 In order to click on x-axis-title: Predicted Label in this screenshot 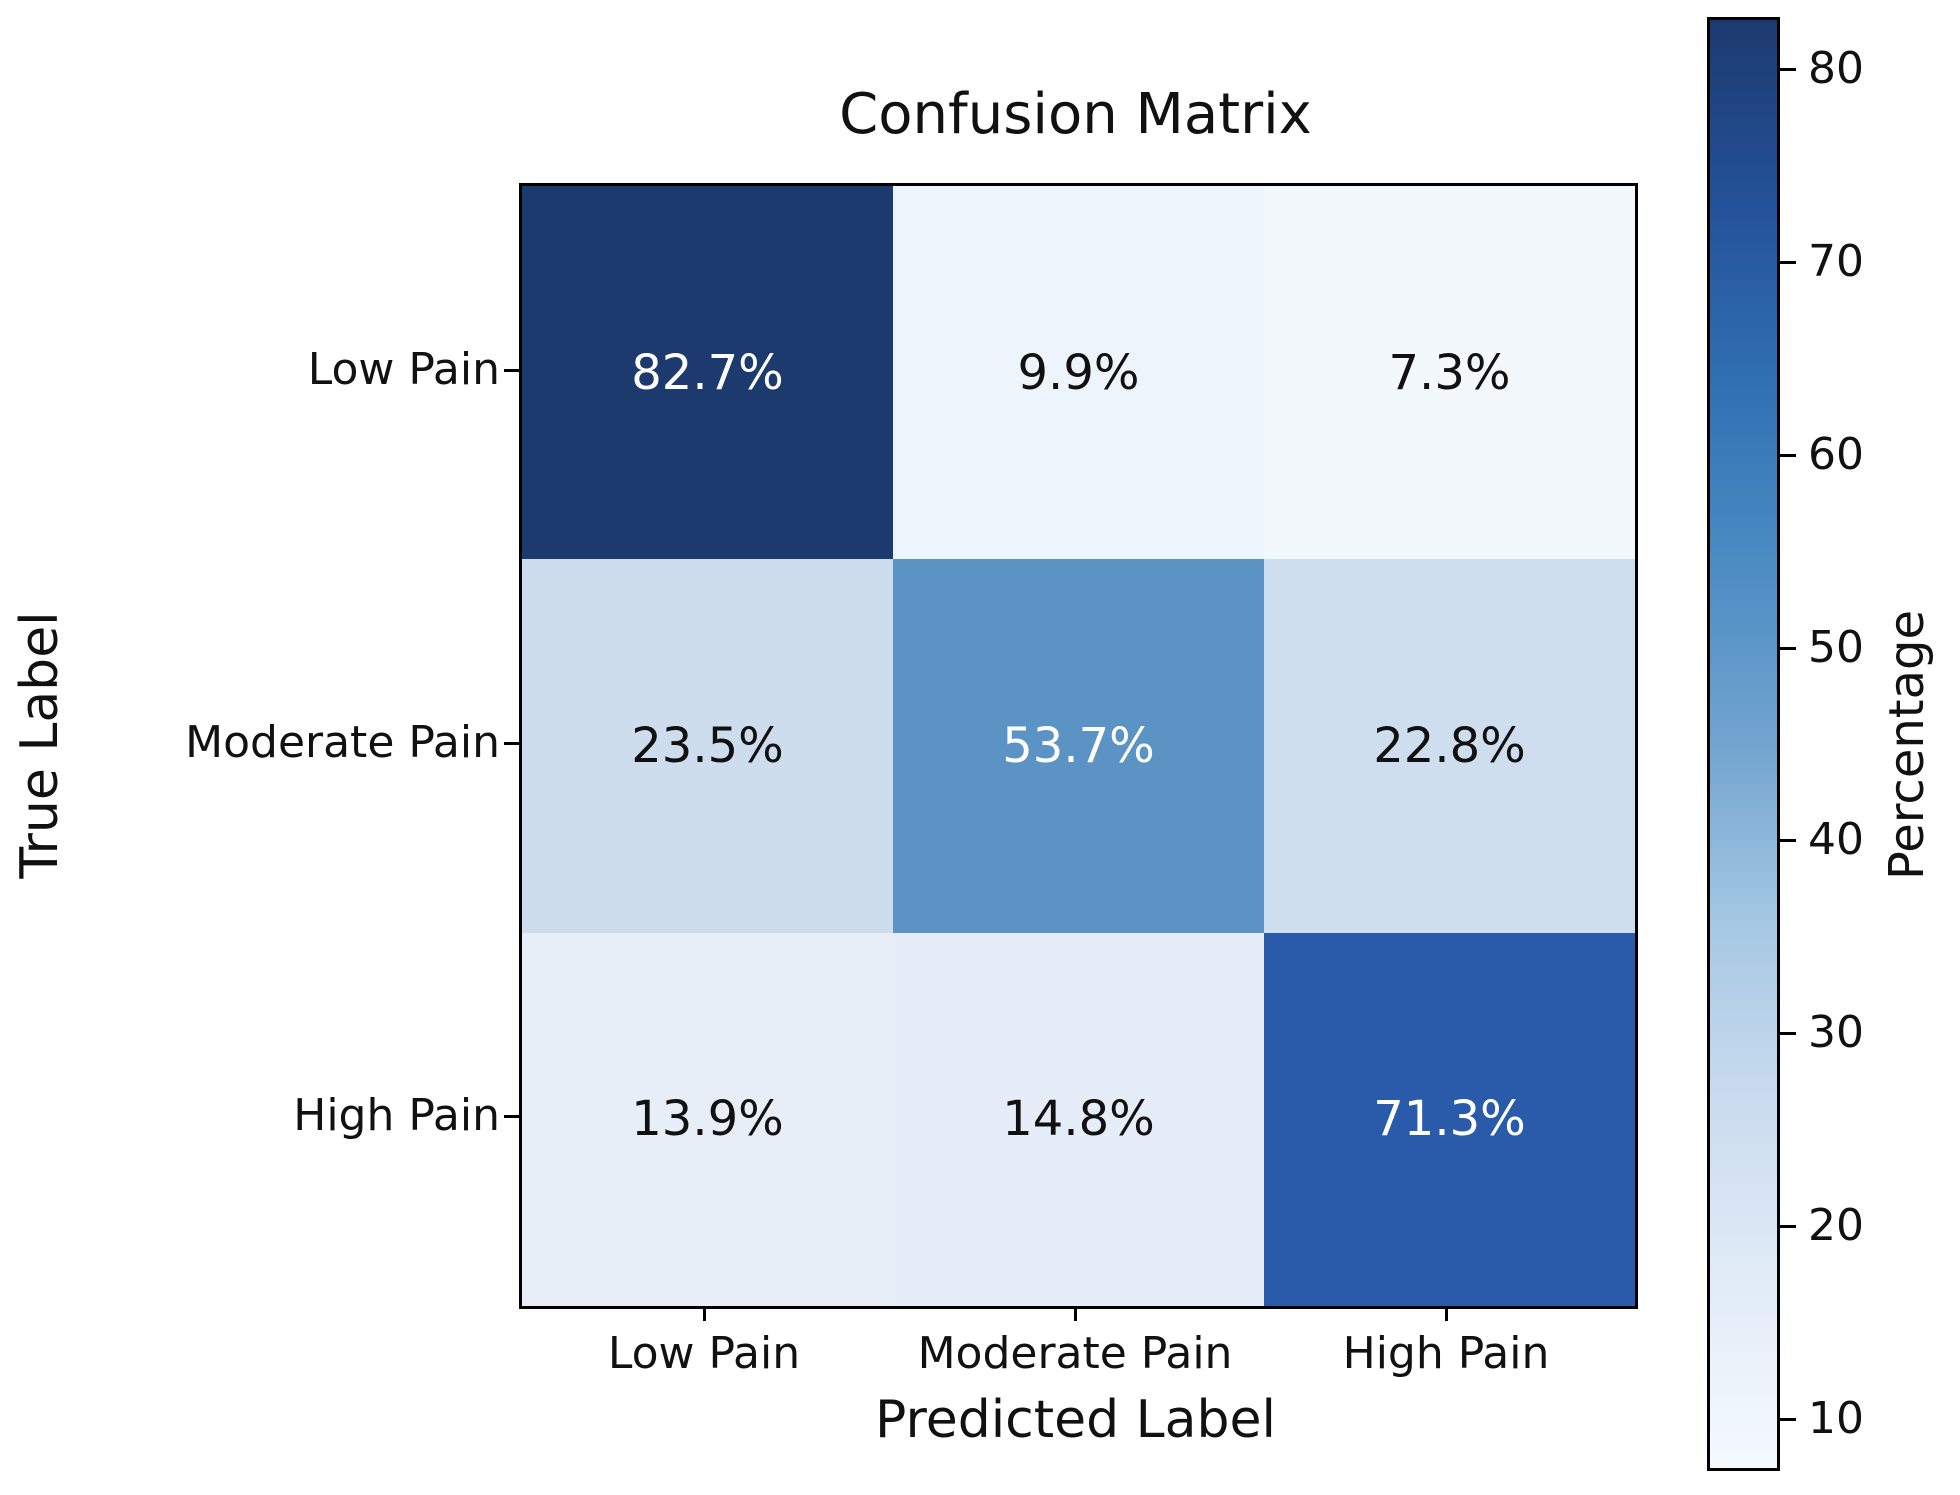, I will do `click(1075, 1420)`.